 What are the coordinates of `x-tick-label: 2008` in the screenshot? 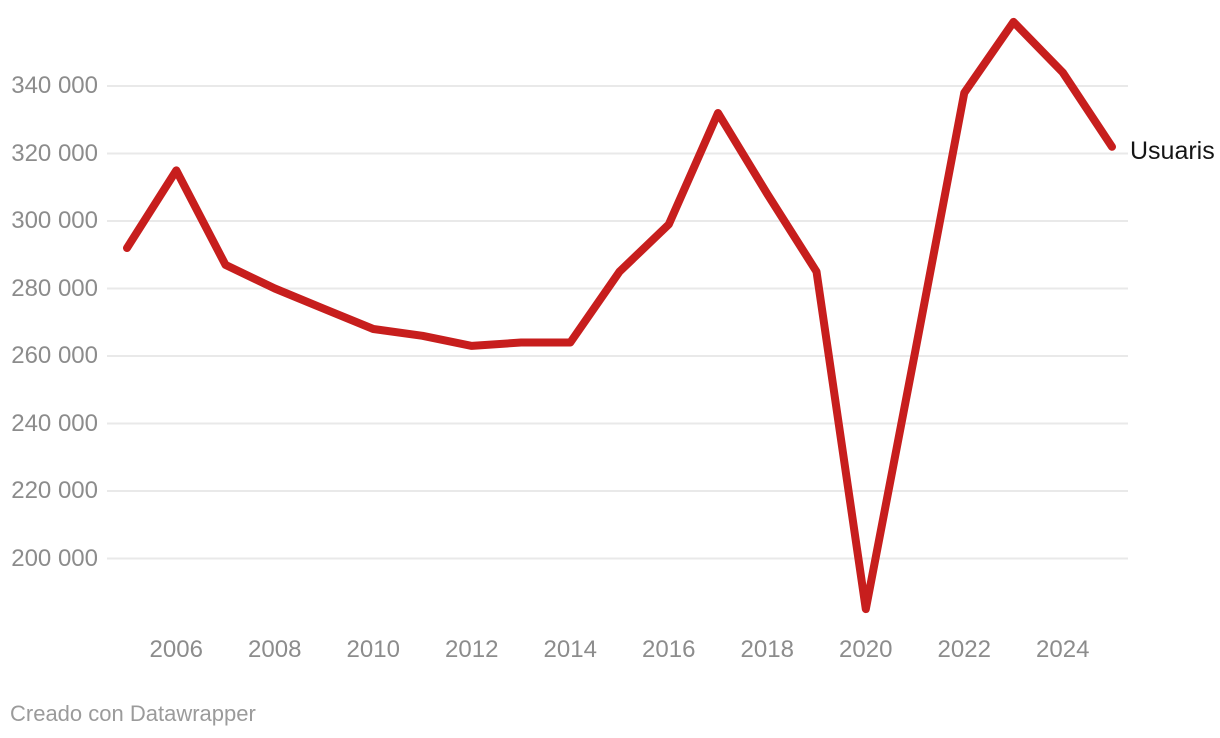 It's located at (275, 649).